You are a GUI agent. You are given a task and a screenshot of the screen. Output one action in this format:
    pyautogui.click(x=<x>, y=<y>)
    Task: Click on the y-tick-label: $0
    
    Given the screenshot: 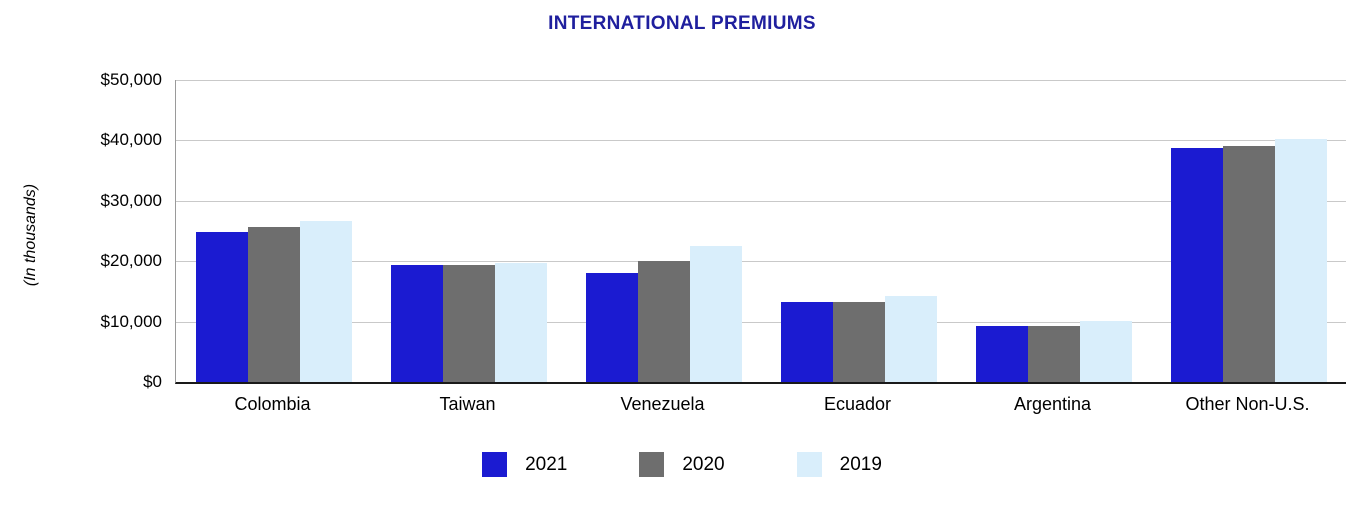 What is the action you would take?
    pyautogui.click(x=152, y=381)
    